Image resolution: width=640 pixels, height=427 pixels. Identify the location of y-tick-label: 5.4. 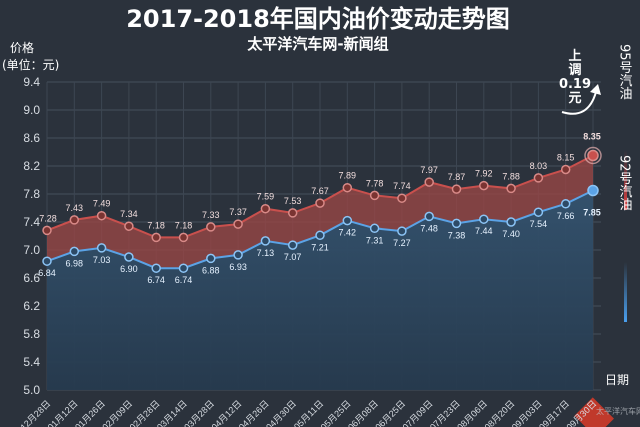
(31, 362).